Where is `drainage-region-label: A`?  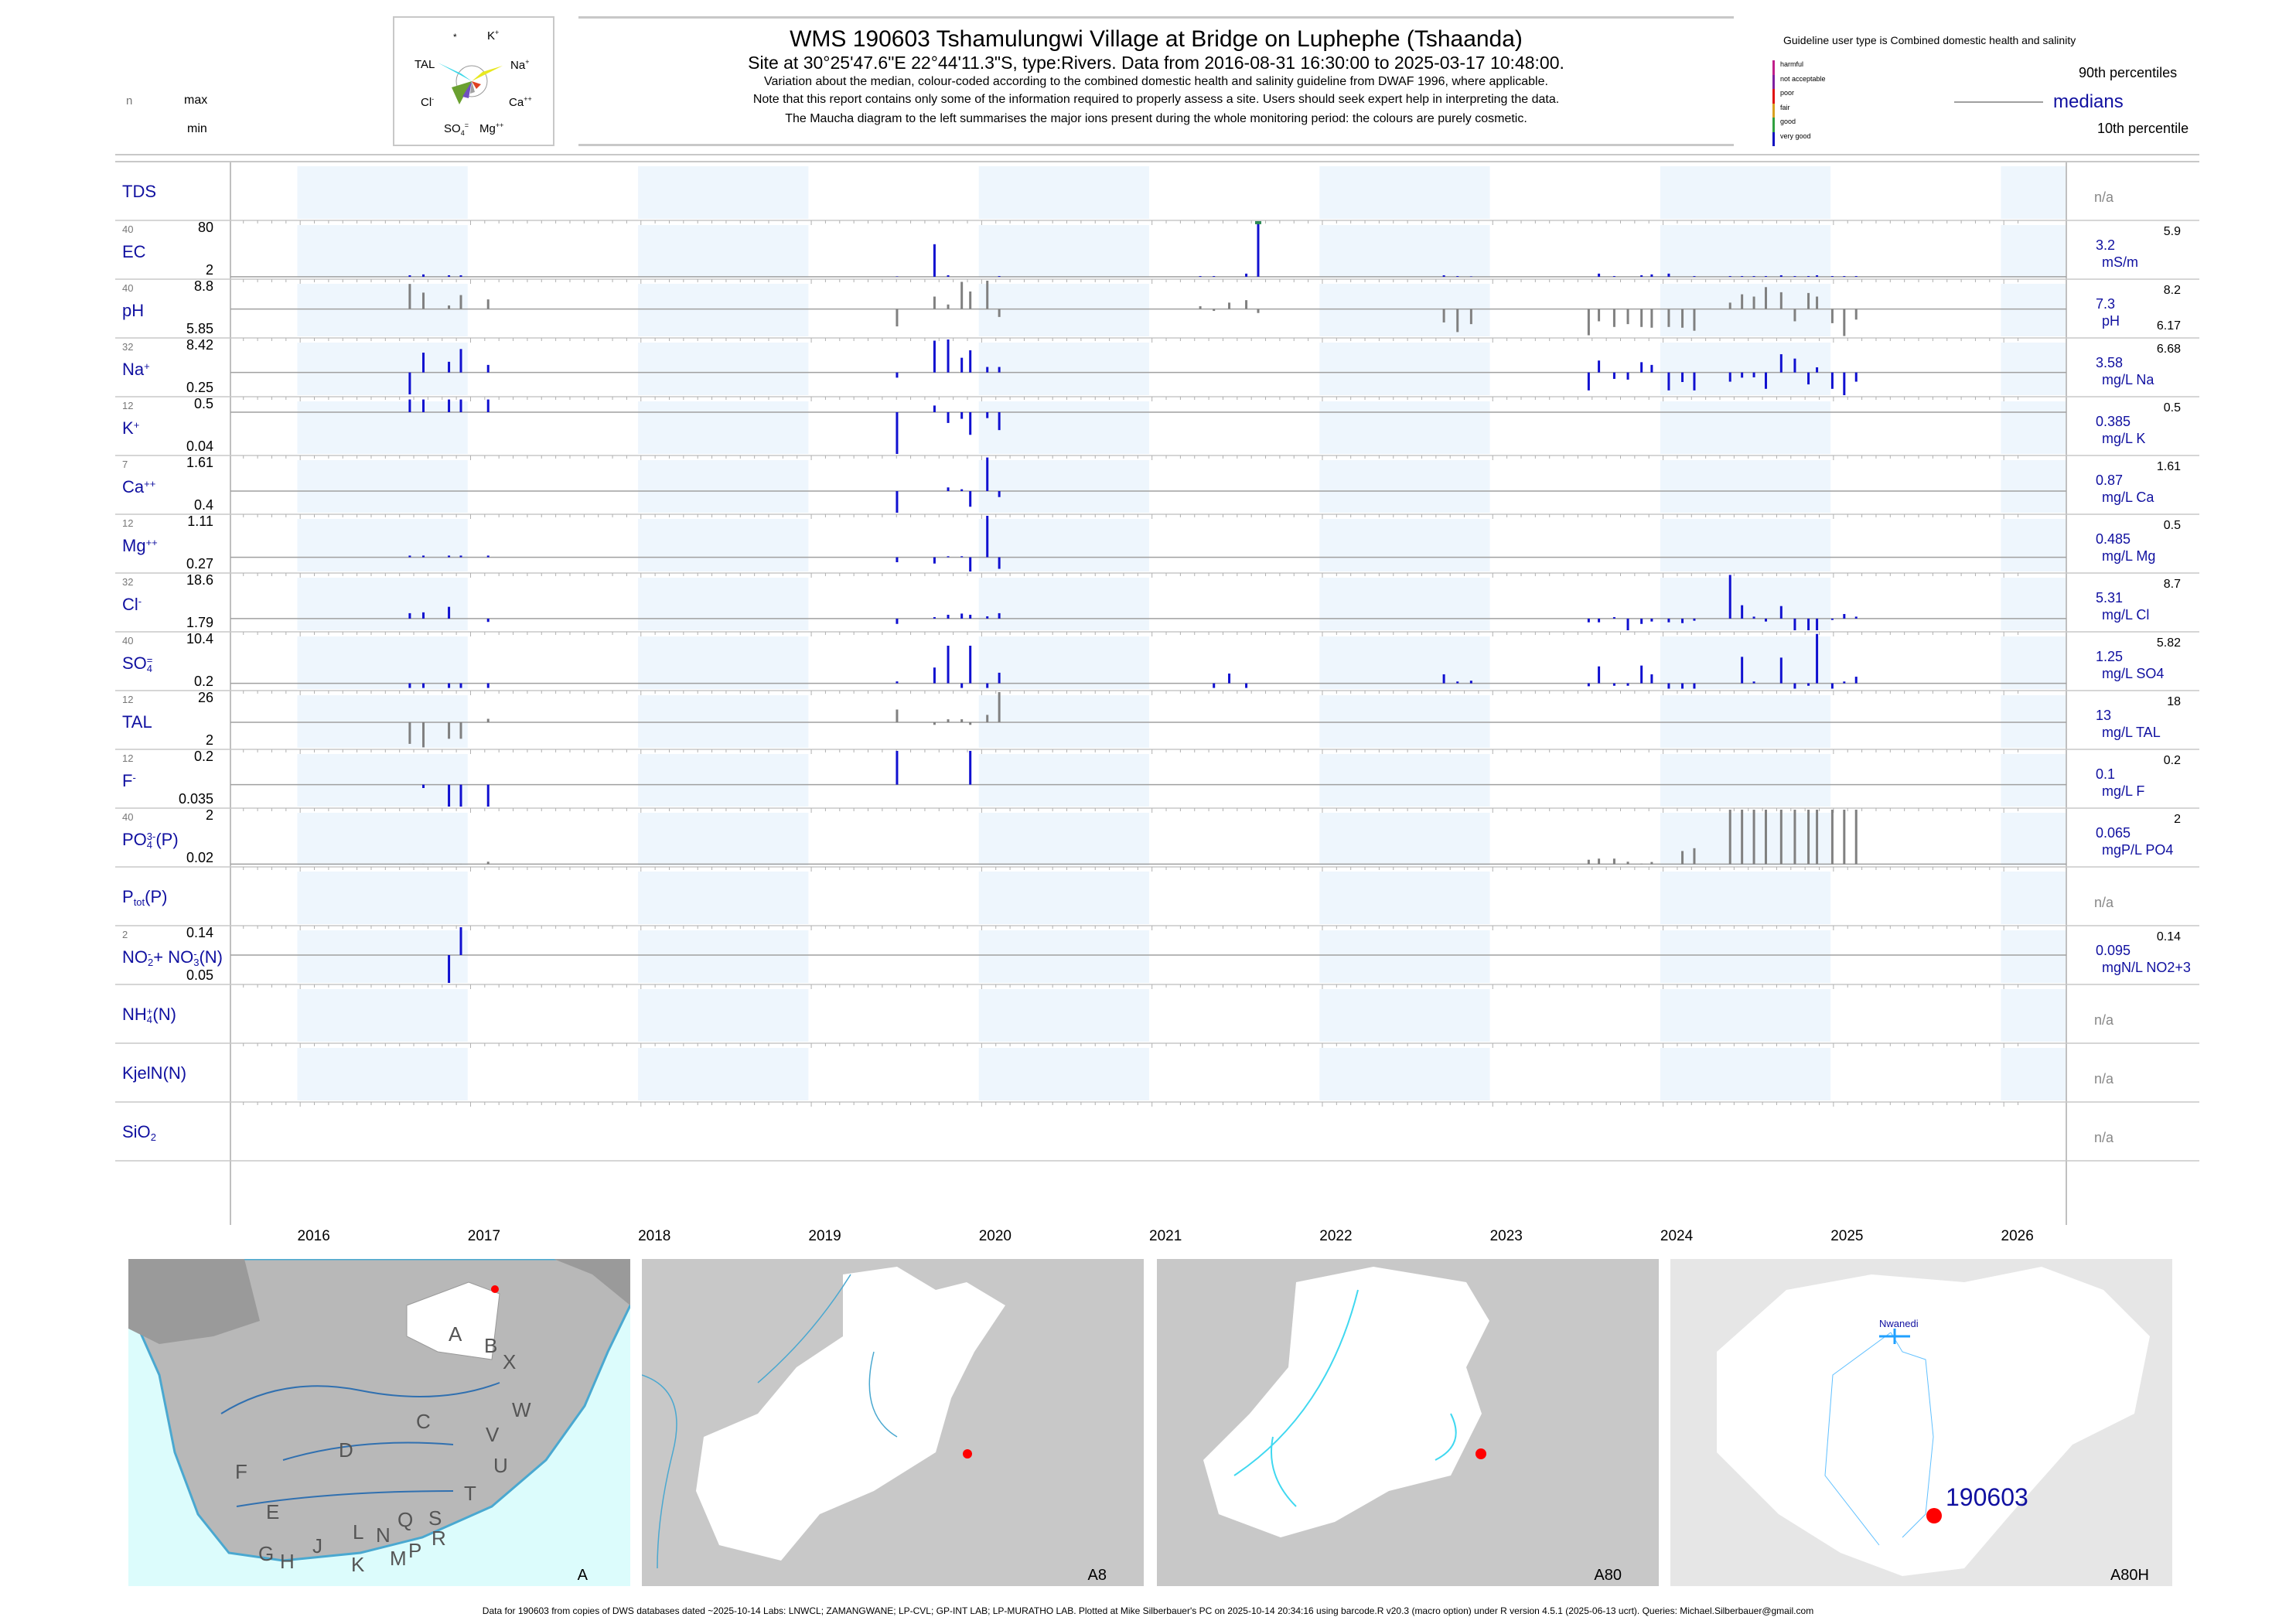 drainage-region-label: A is located at coordinates (455, 1334).